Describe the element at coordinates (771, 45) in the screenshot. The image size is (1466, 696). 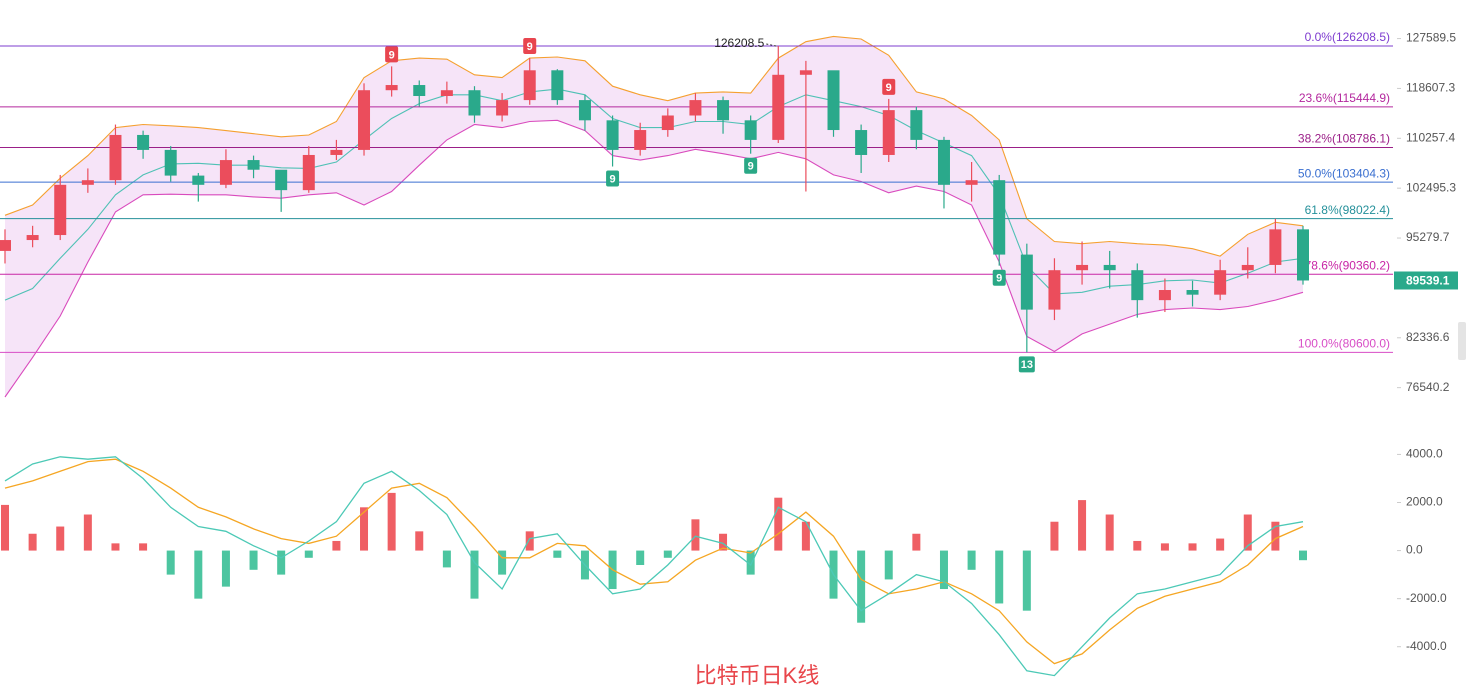
I see `high-pointer` at that location.